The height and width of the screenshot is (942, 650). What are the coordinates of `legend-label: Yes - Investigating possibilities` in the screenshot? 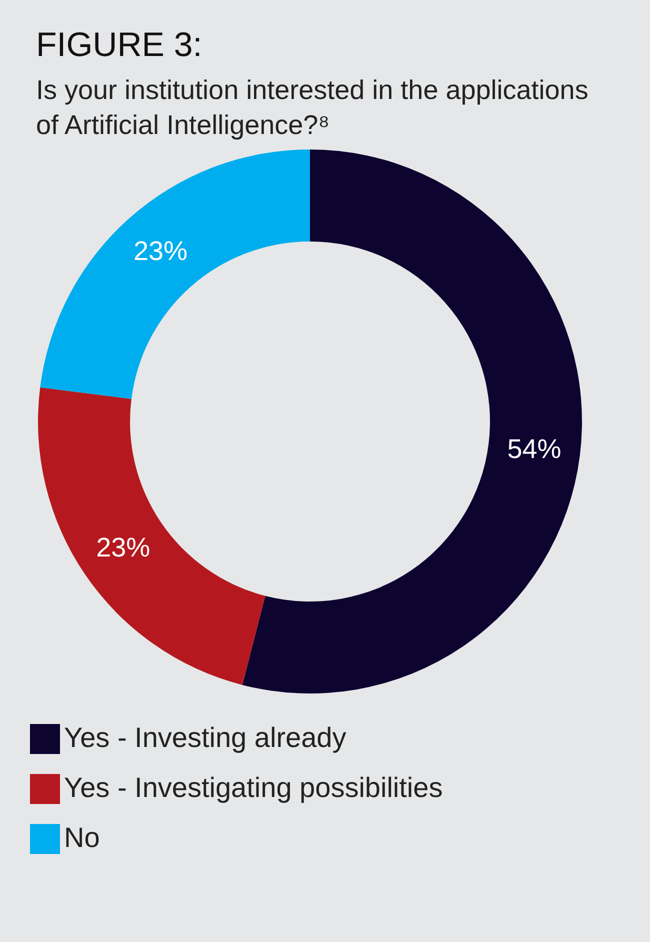 It's located at (253, 788).